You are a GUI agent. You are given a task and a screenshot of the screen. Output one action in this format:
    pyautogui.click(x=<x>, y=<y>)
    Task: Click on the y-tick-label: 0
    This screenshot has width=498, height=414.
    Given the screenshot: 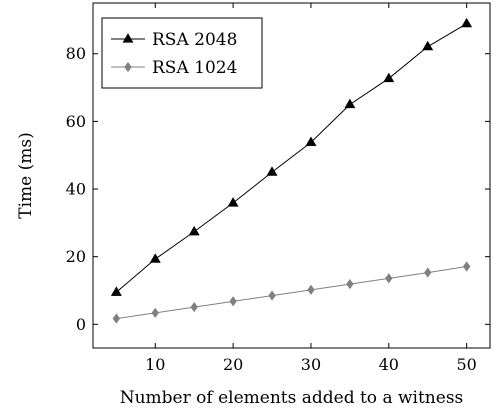 What is the action you would take?
    pyautogui.click(x=81, y=324)
    